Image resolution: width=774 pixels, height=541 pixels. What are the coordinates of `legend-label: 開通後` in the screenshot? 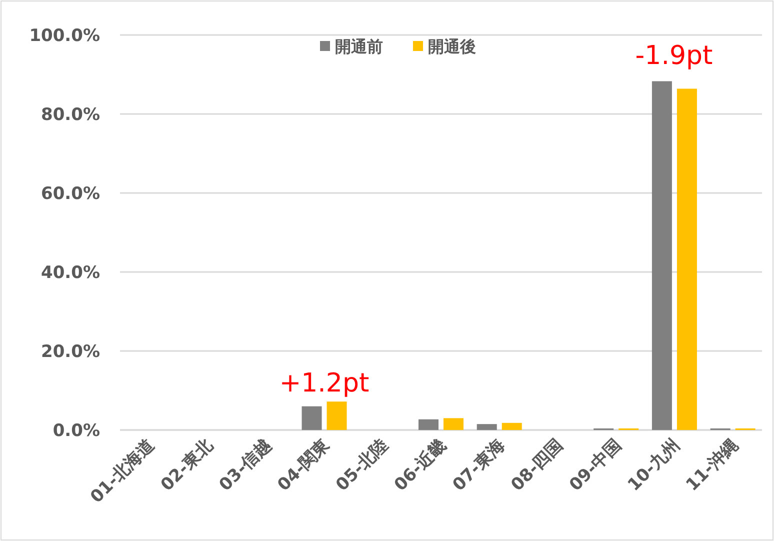 It's located at (452, 46).